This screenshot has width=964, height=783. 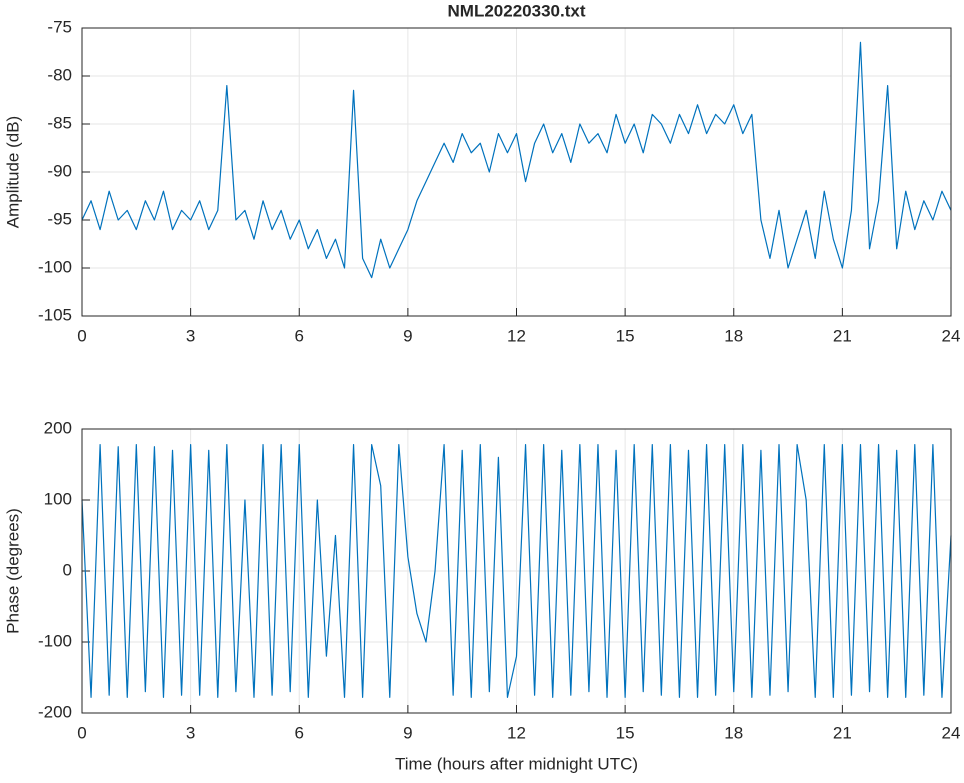 I want to click on y-tick-label: -80, so click(x=59, y=74).